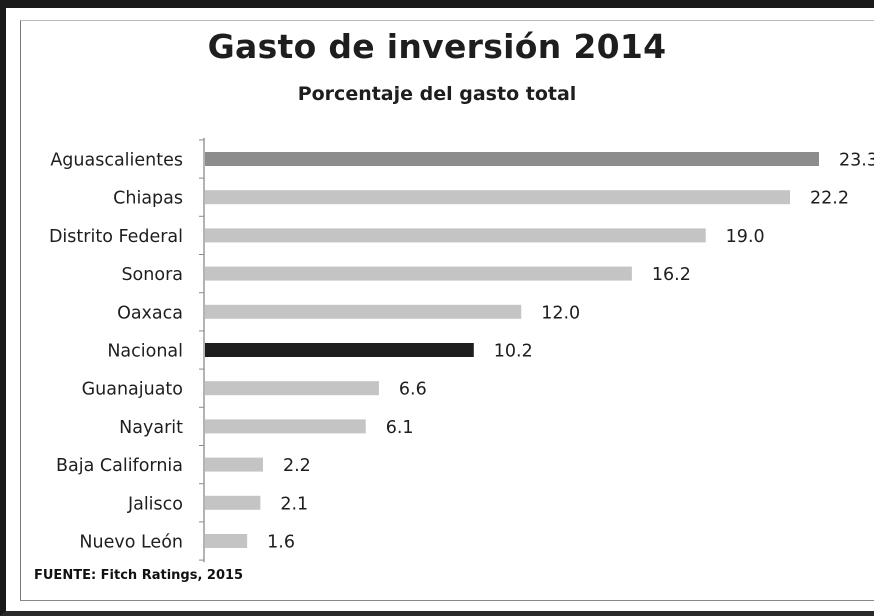  Describe the element at coordinates (151, 428) in the screenshot. I see `category-label-nayarit: Nayarit` at that location.